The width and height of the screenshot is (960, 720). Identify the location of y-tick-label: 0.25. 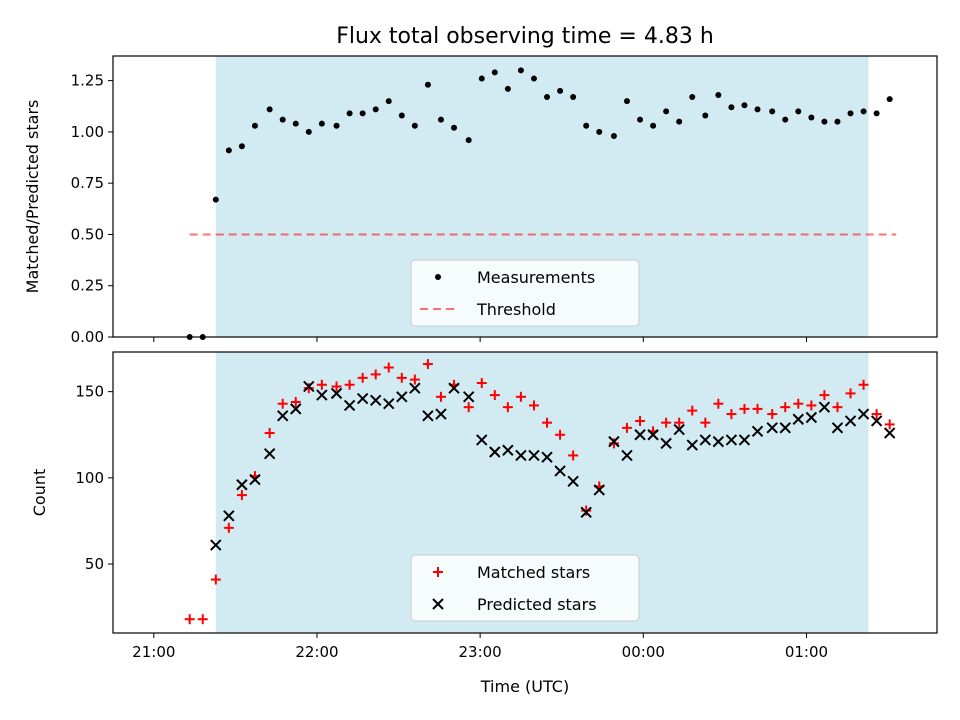
(87, 286).